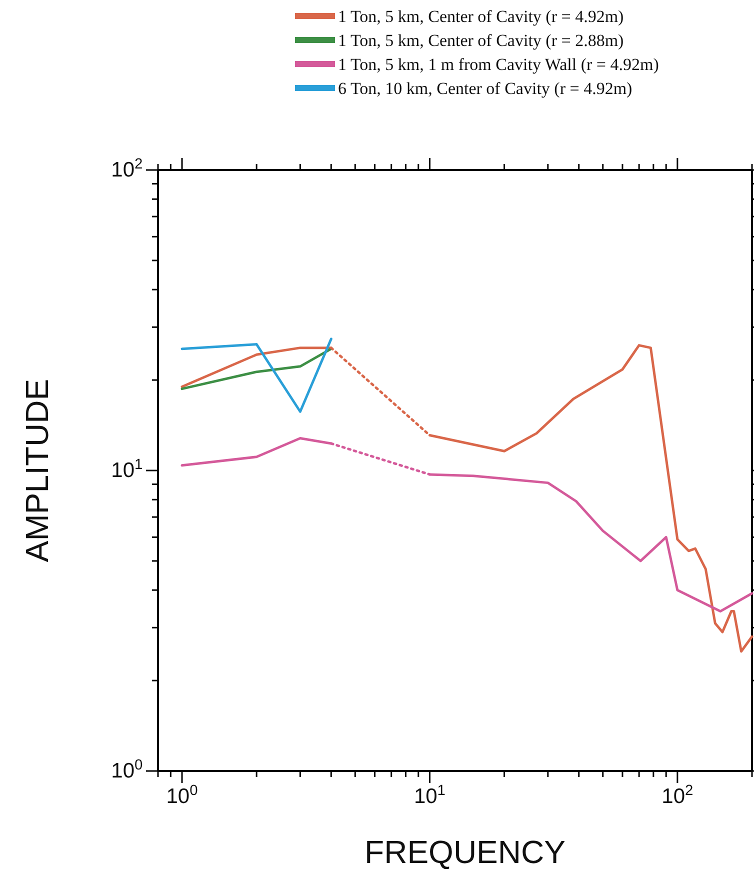  Describe the element at coordinates (498, 64) in the screenshot. I see `legend-label: 1 Ton, 5 km, 1 m from Cavity Wall (r = 4.92m)` at that location.